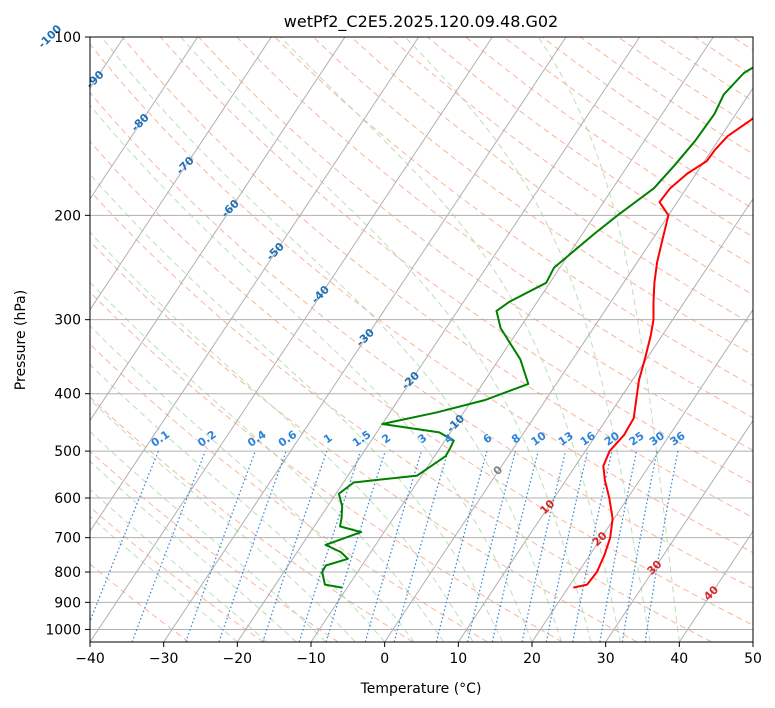  I want to click on x-tick-label: −20, so click(238, 659).